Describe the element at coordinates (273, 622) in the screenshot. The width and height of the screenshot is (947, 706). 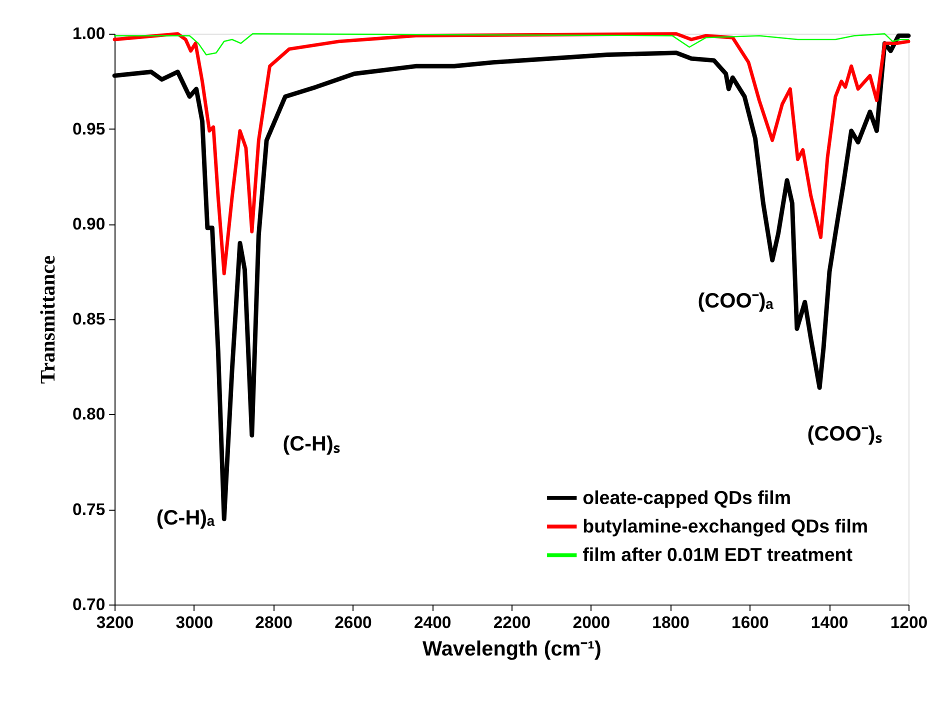
I see `x-tick-label: 2800` at that location.